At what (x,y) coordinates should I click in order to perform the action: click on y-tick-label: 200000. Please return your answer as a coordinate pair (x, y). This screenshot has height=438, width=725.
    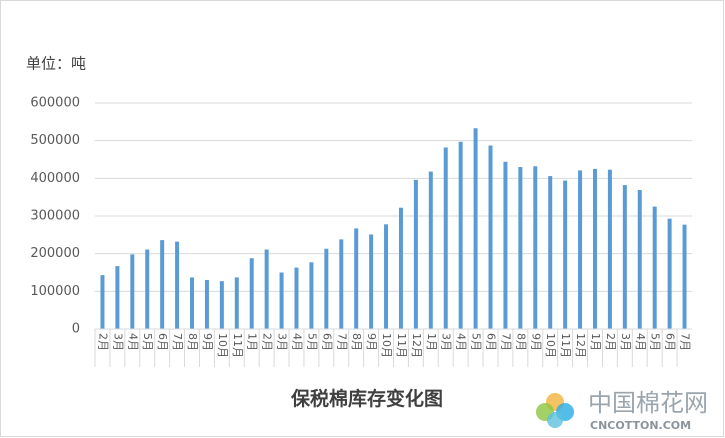
    Looking at the image, I should click on (55, 253).